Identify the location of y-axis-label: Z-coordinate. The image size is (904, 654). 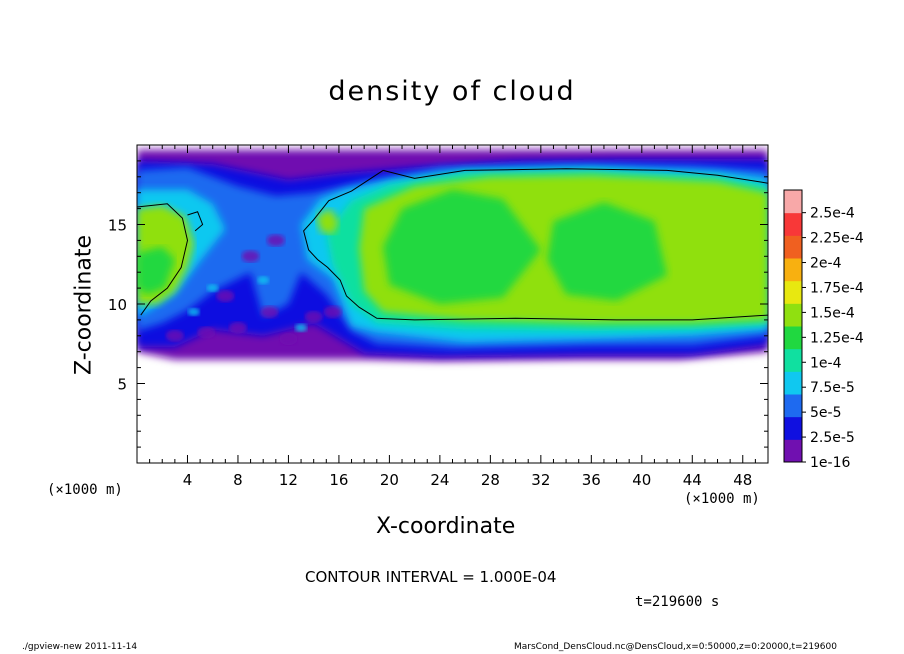
(84, 305).